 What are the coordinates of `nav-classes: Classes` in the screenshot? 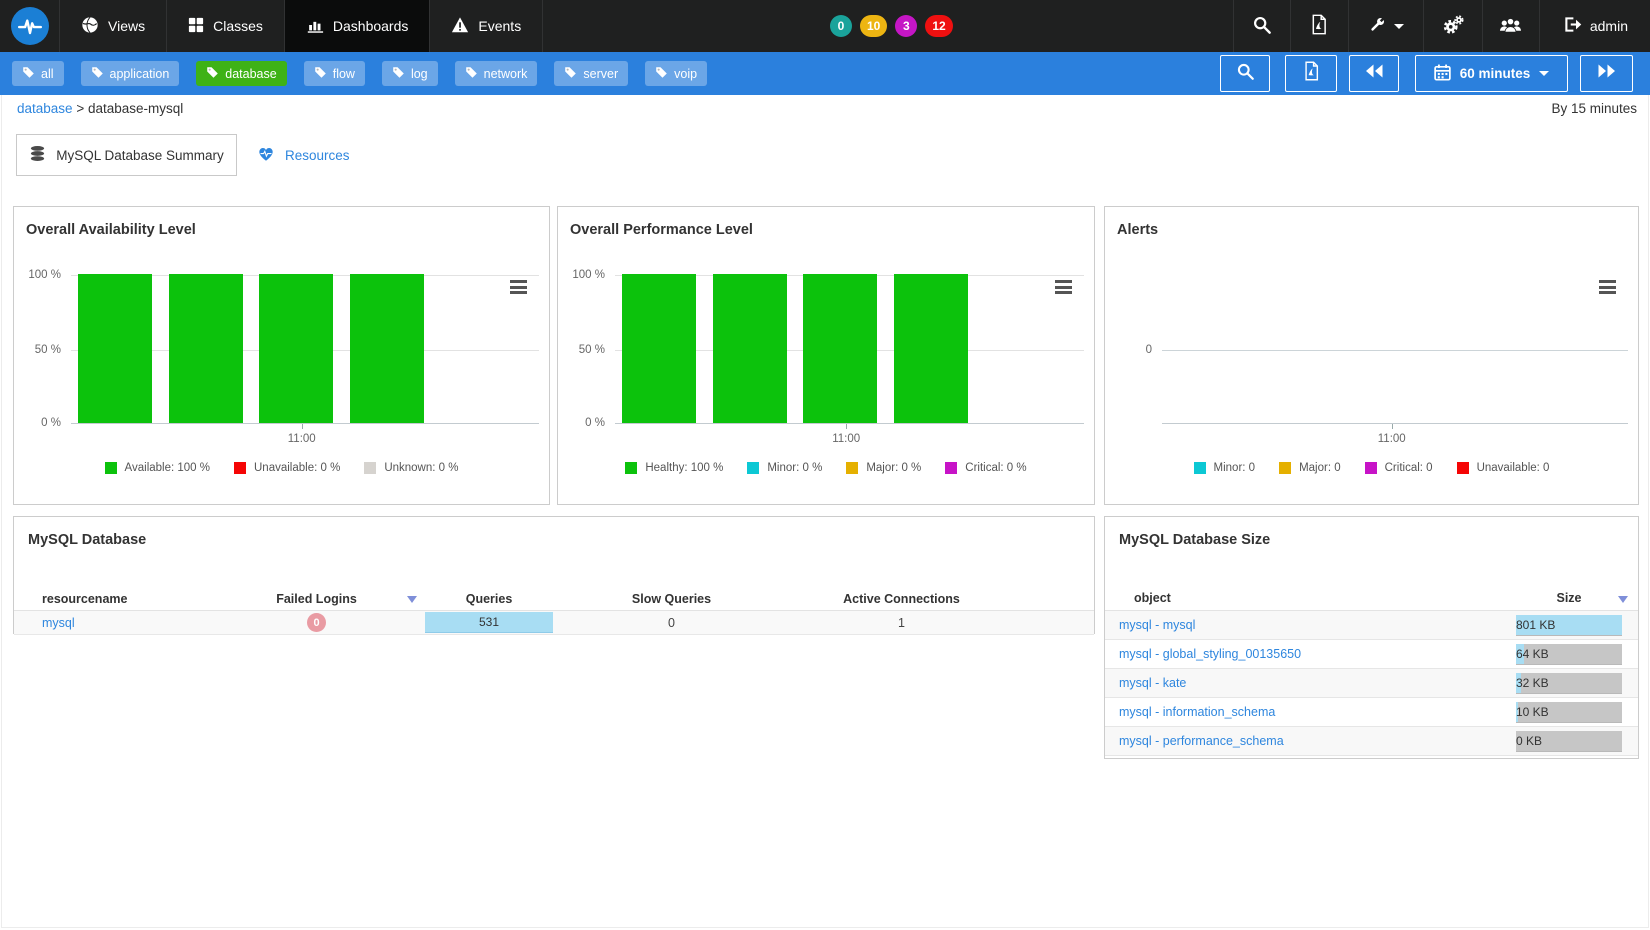 It's located at (226, 26).